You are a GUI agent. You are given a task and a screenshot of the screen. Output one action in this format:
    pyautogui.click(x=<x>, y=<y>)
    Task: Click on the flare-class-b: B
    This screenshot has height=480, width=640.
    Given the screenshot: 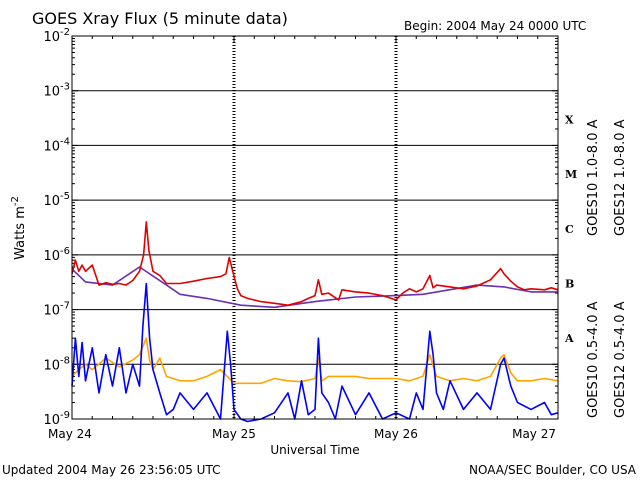 What is the action you would take?
    pyautogui.click(x=569, y=283)
    